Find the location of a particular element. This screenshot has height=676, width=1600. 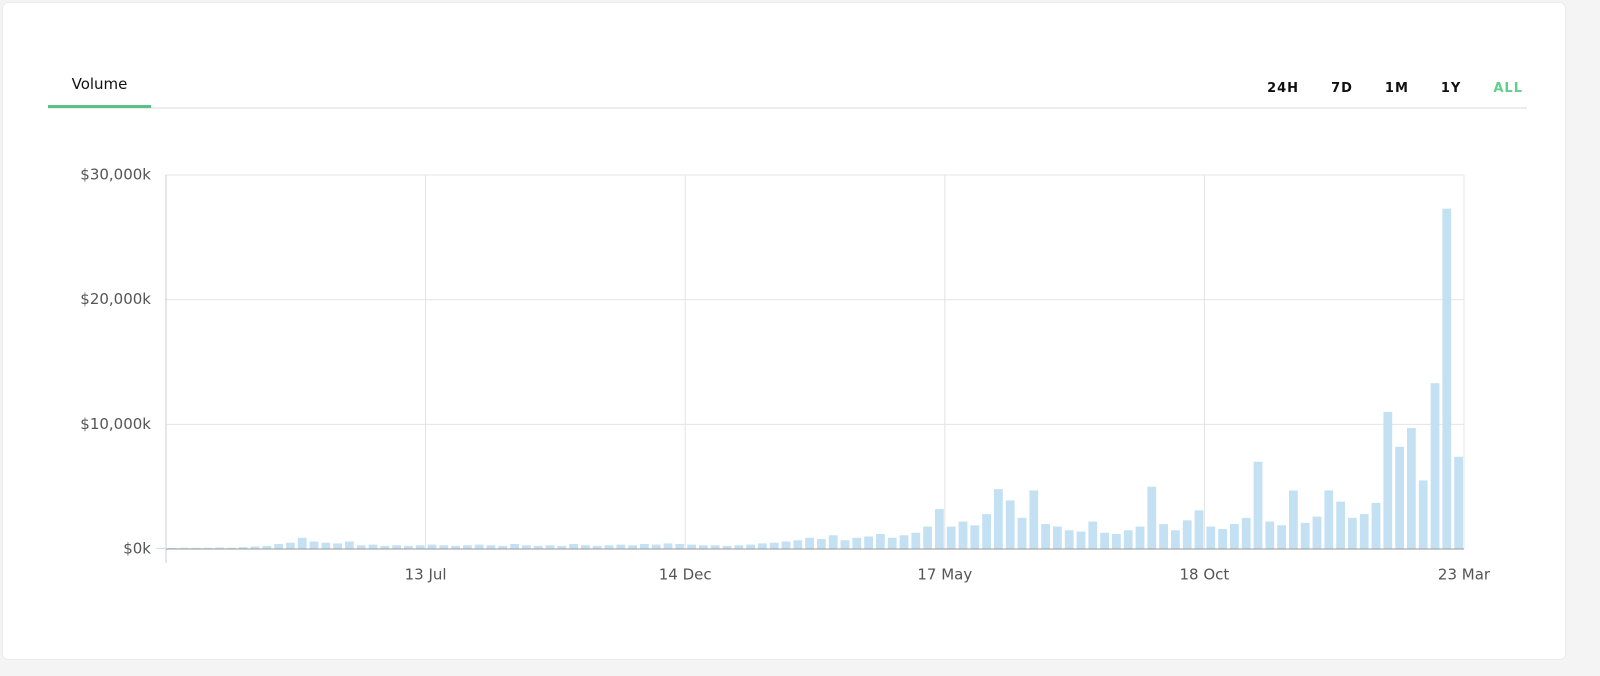

range-buttons: 24H 7D 1M 1Y ALL is located at coordinates (1389, 88).